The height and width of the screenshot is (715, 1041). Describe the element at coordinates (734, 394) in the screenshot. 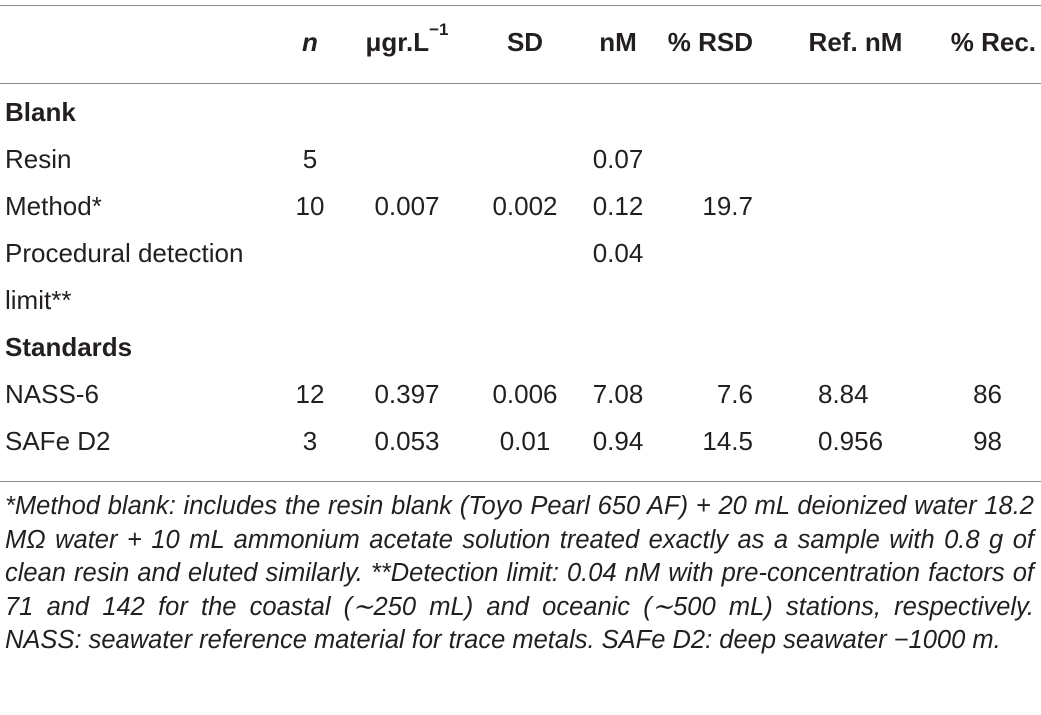

I see `table-cell: 7.6` at that location.